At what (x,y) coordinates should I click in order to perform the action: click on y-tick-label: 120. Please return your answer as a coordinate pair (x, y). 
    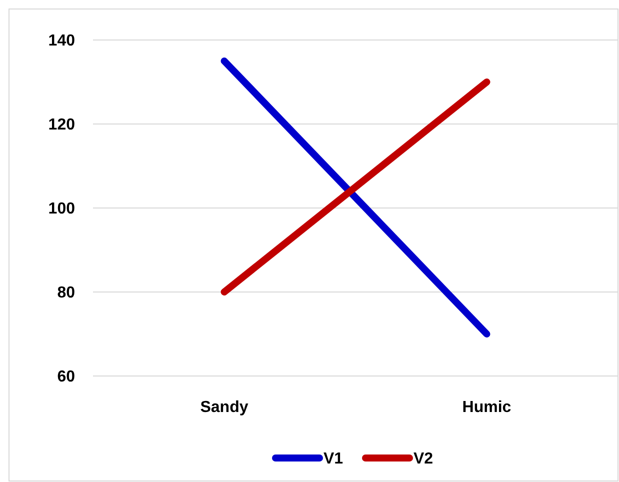
    Looking at the image, I should click on (62, 125).